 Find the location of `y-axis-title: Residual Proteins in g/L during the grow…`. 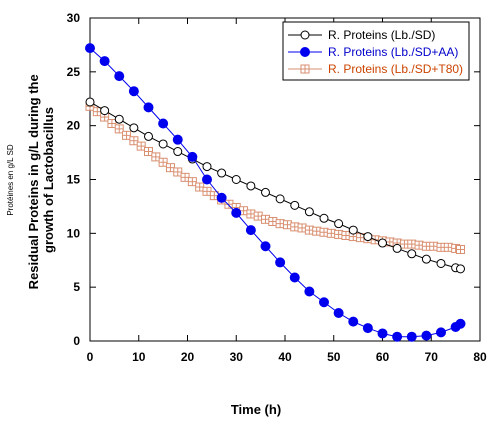

y-axis-title: Residual Proteins in g/L during the grow… is located at coordinates (41, 180).